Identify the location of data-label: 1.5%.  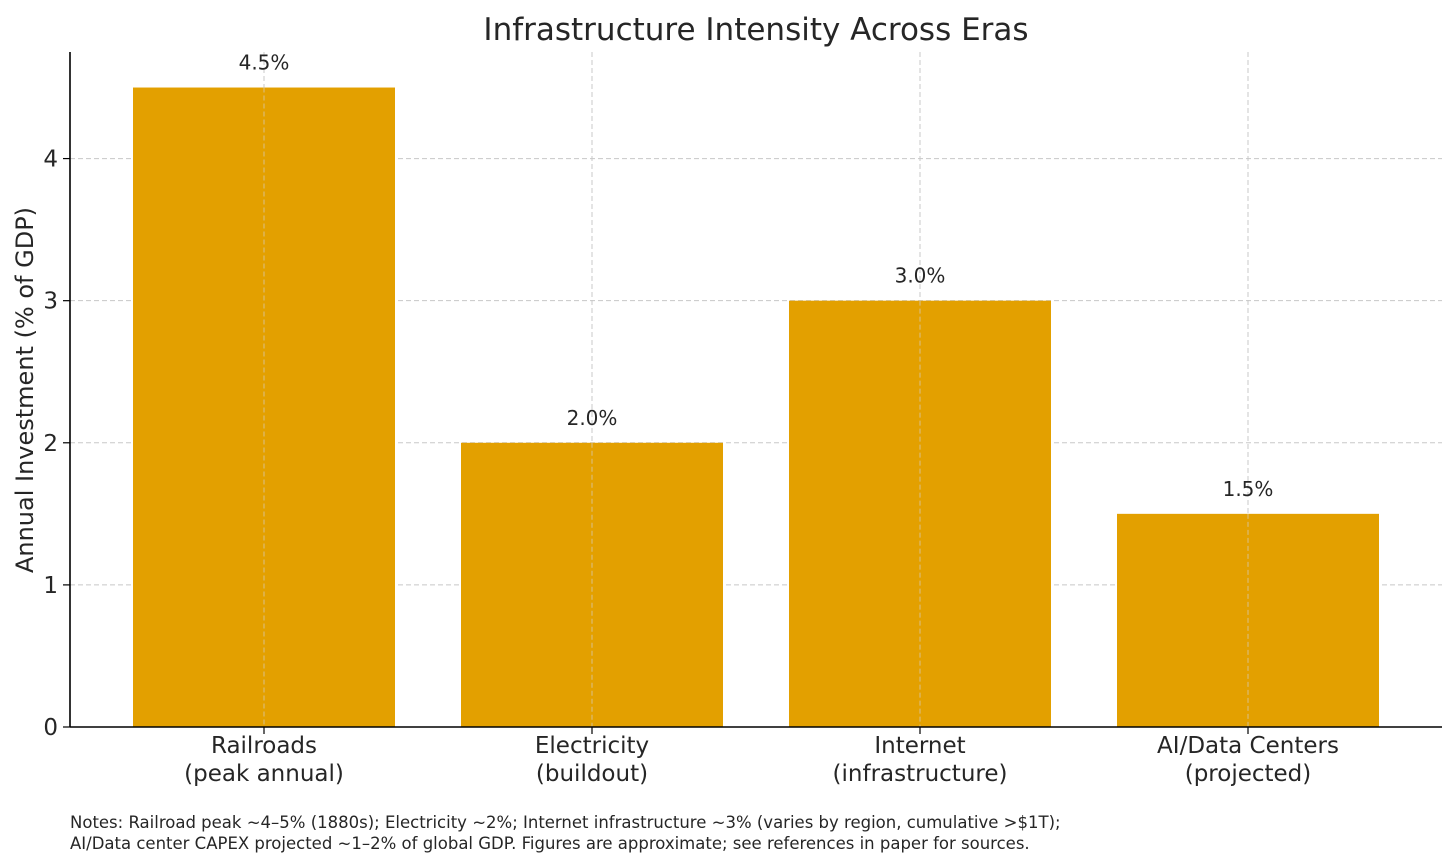
(1248, 489).